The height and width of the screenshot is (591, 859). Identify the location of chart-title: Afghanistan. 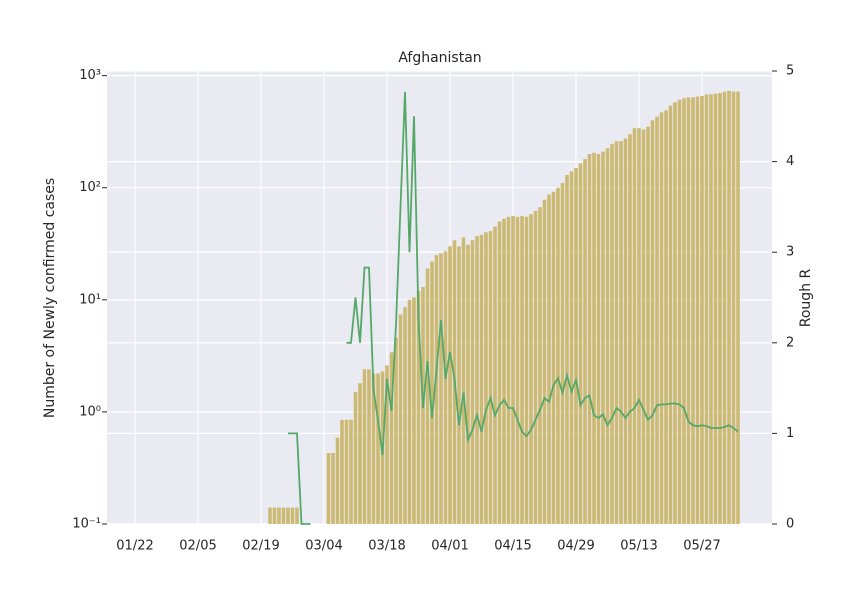
(439, 58).